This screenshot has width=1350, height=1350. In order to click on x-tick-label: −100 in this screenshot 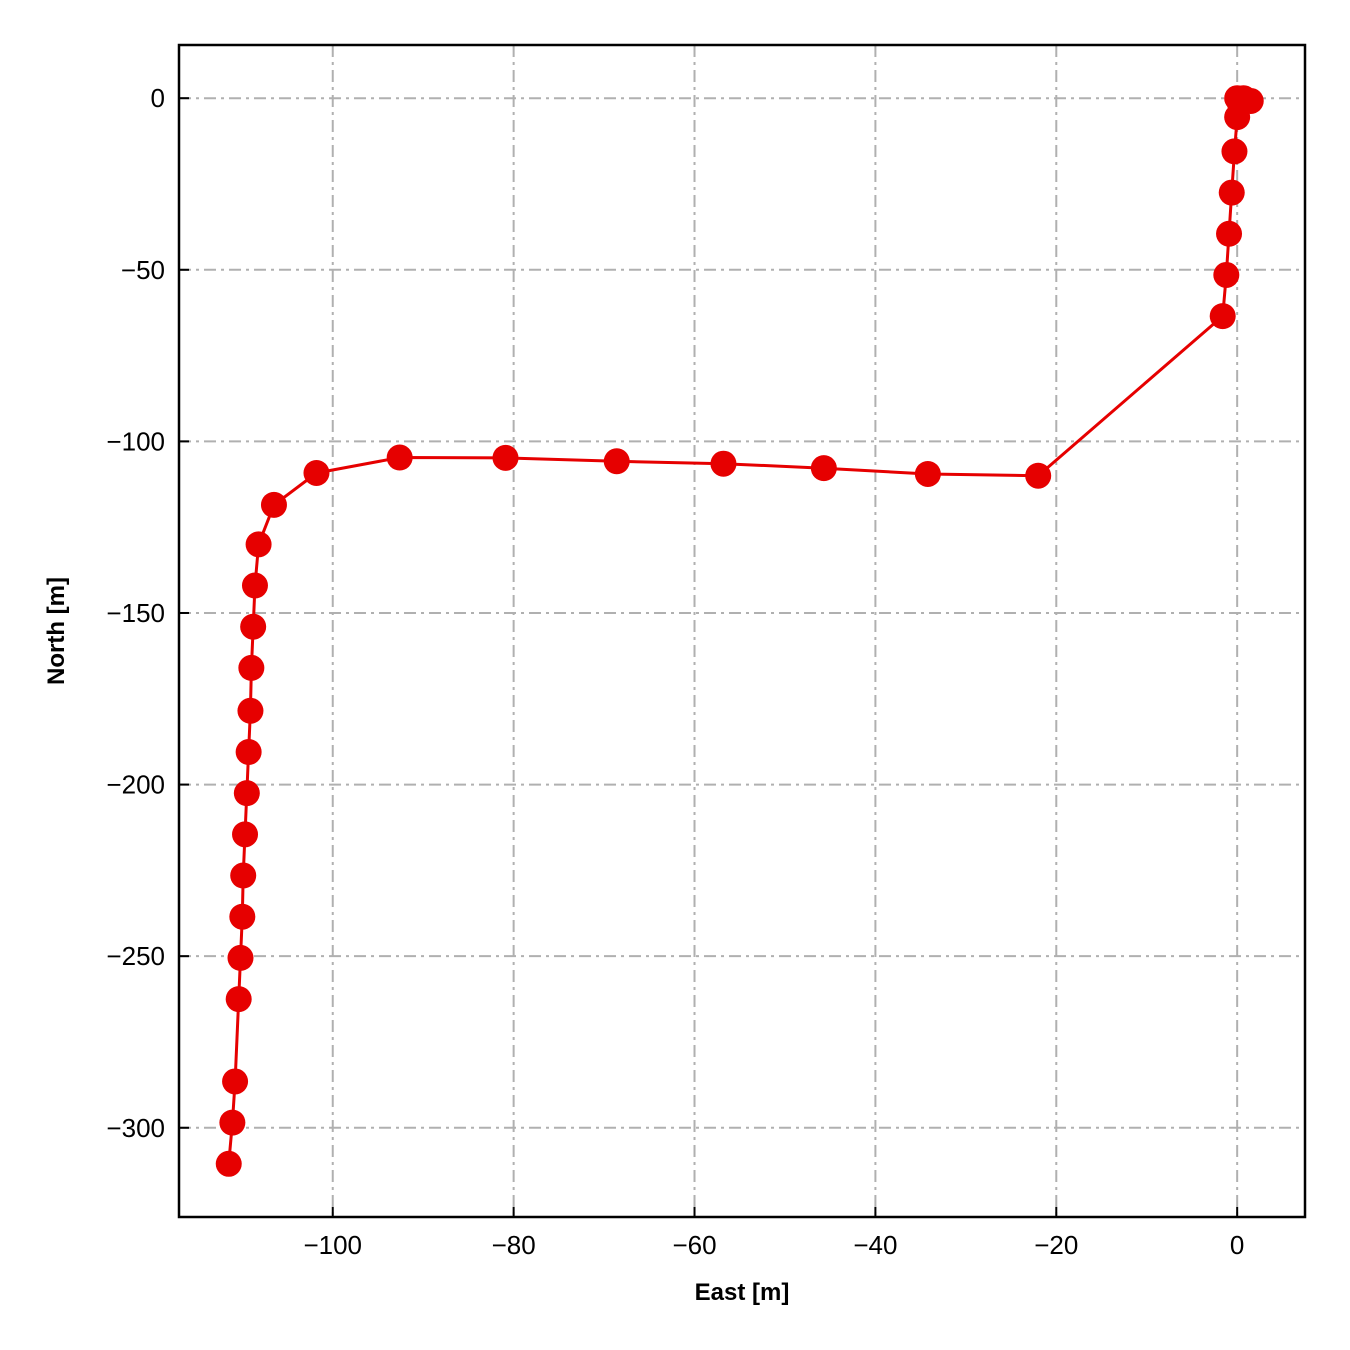, I will do `click(332, 1245)`.